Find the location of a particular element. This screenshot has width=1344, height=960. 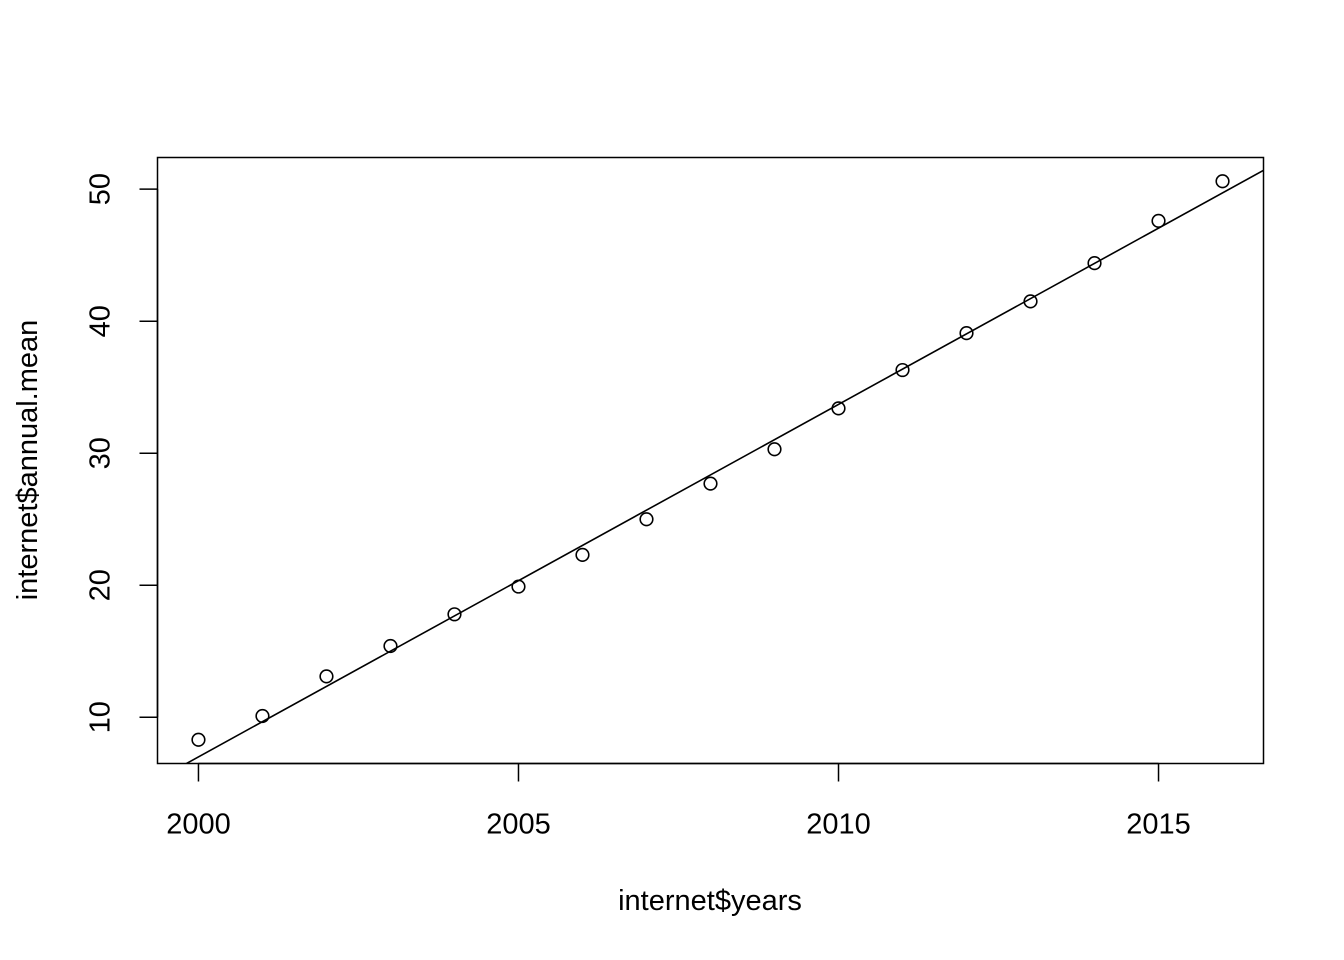

x-tick-label: 2015 is located at coordinates (1158, 825).